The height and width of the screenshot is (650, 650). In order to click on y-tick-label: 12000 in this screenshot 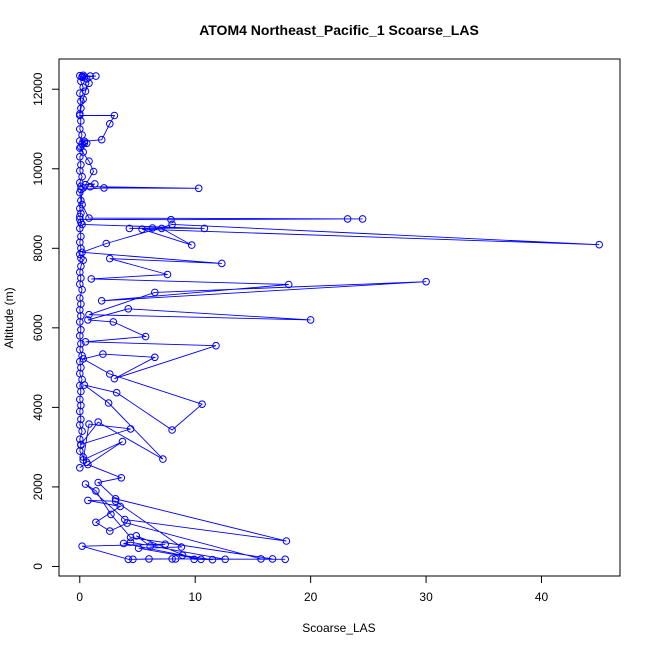, I will do `click(38, 89)`.